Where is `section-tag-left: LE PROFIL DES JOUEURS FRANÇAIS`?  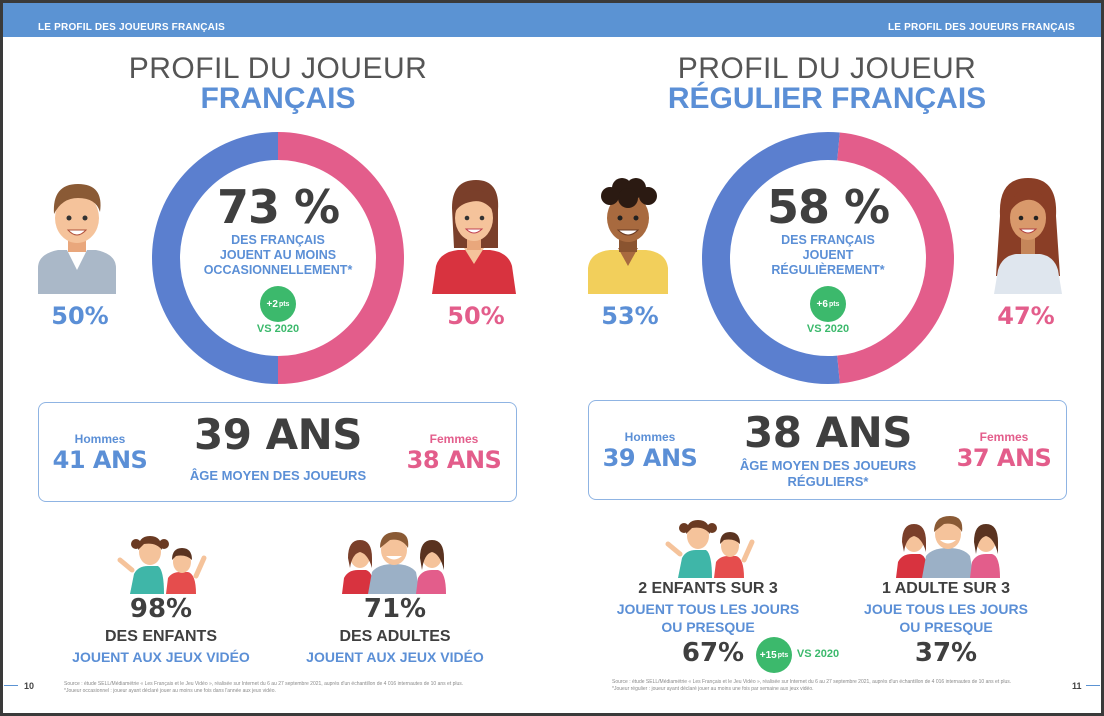 section-tag-left: LE PROFIL DES JOUEURS FRANÇAIS is located at coordinates (131, 27).